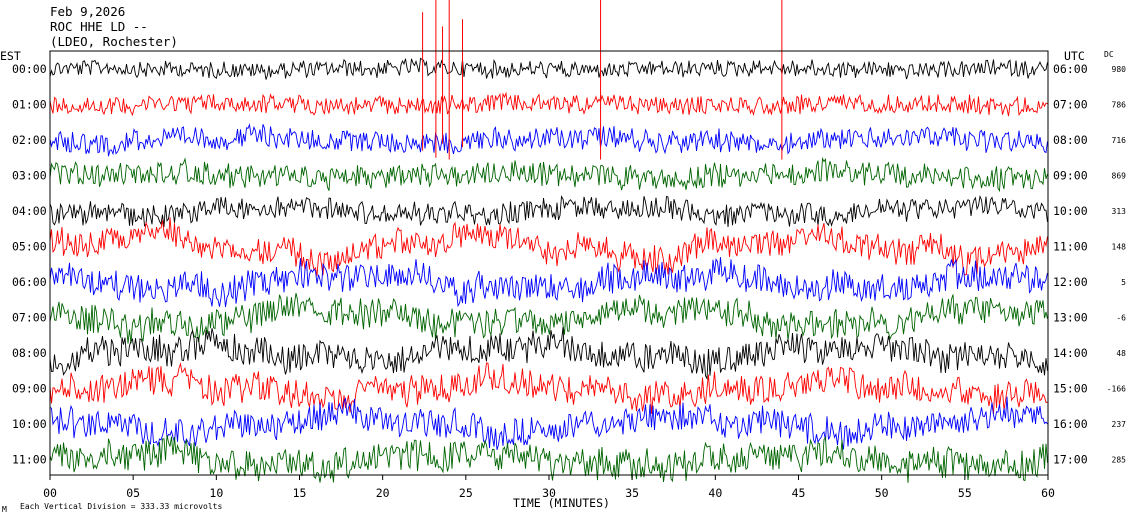  I want to click on est-label: 04:00, so click(29, 211).